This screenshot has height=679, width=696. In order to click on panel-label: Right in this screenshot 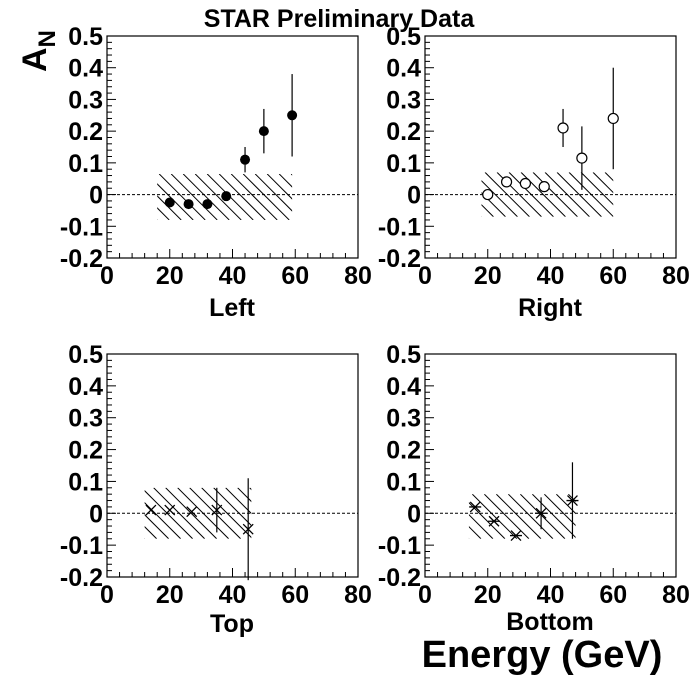, I will do `click(550, 308)`.